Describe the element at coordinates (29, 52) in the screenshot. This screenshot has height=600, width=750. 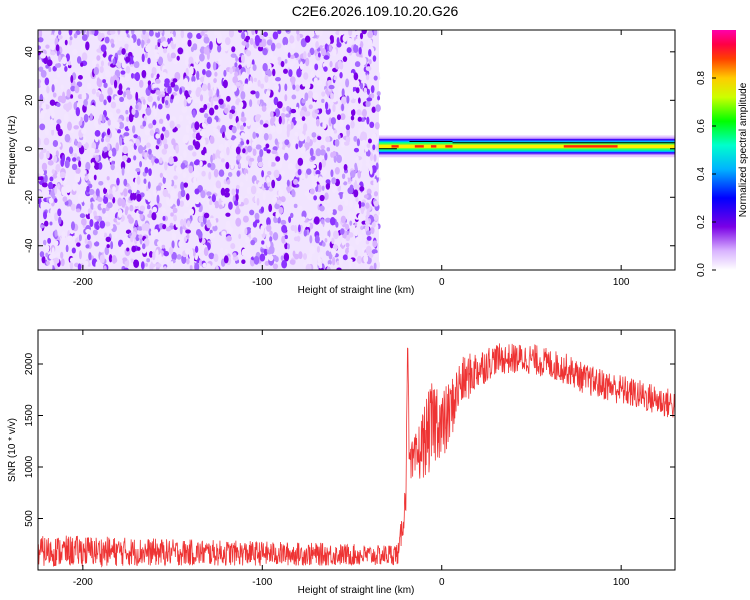
I see `spectrogram-y-tick-label: 40` at that location.